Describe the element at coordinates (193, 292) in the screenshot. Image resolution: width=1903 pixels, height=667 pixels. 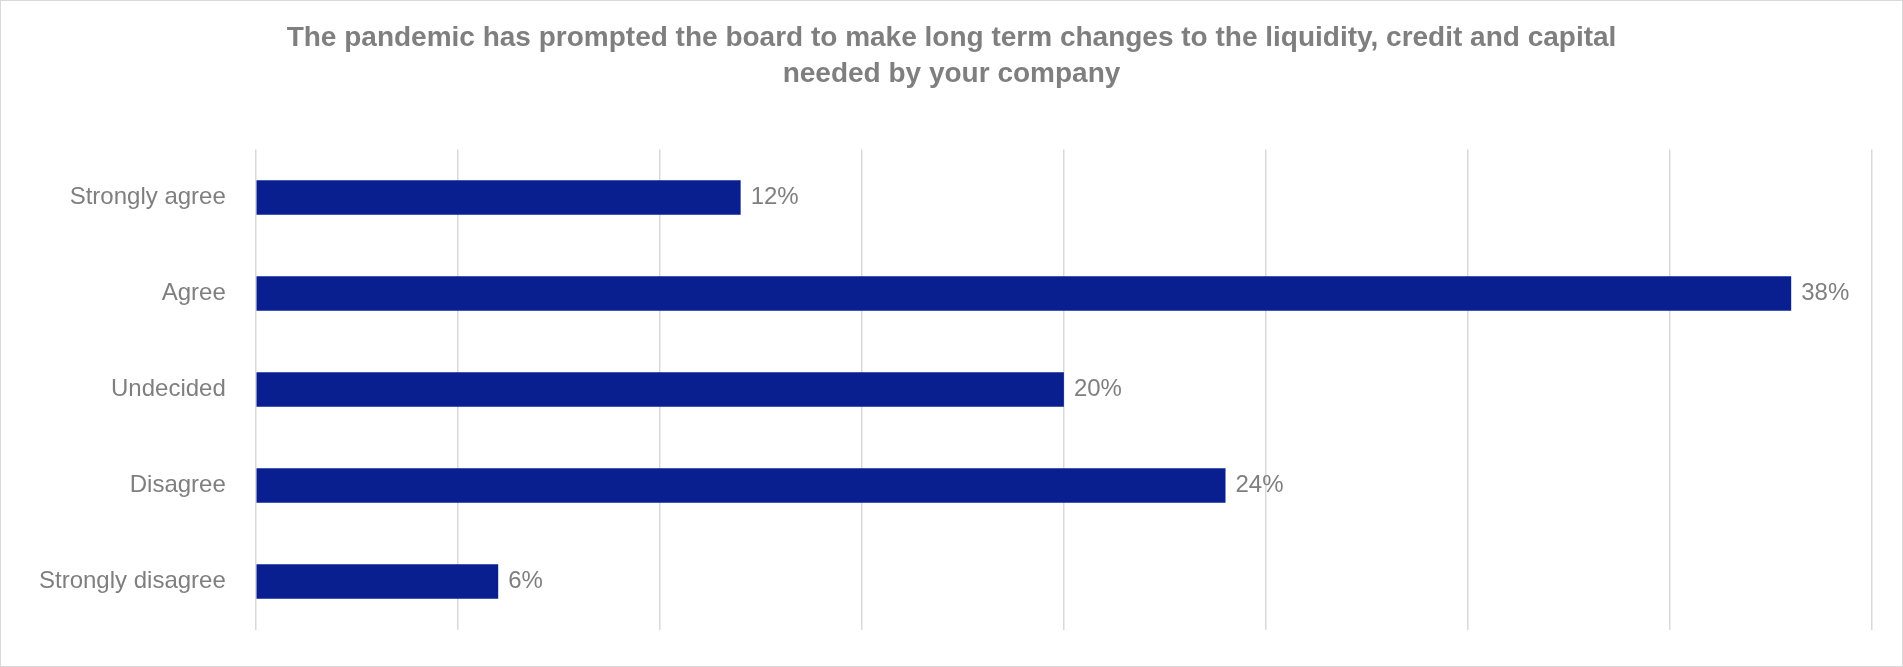
I see `y-tick-label: Agree` at that location.